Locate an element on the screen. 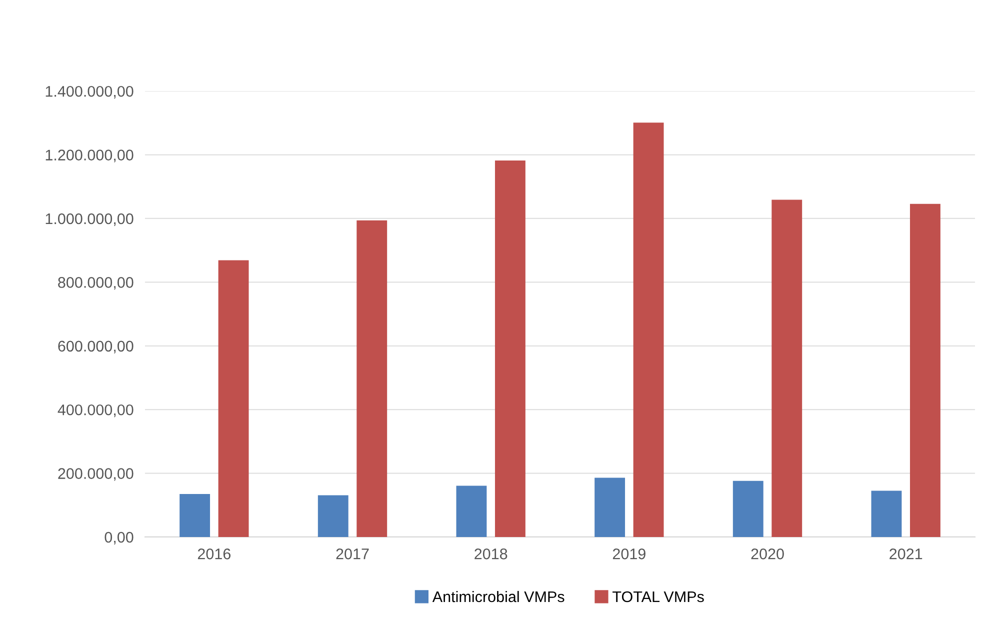  y-tick-label: 400.000,00 is located at coordinates (96, 411).